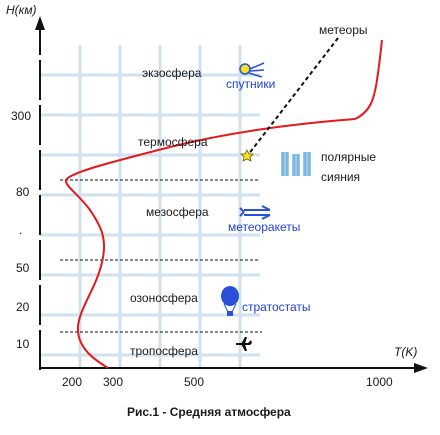 This screenshot has width=440, height=435. I want to click on x-tick-1000: 1000, so click(379, 382).